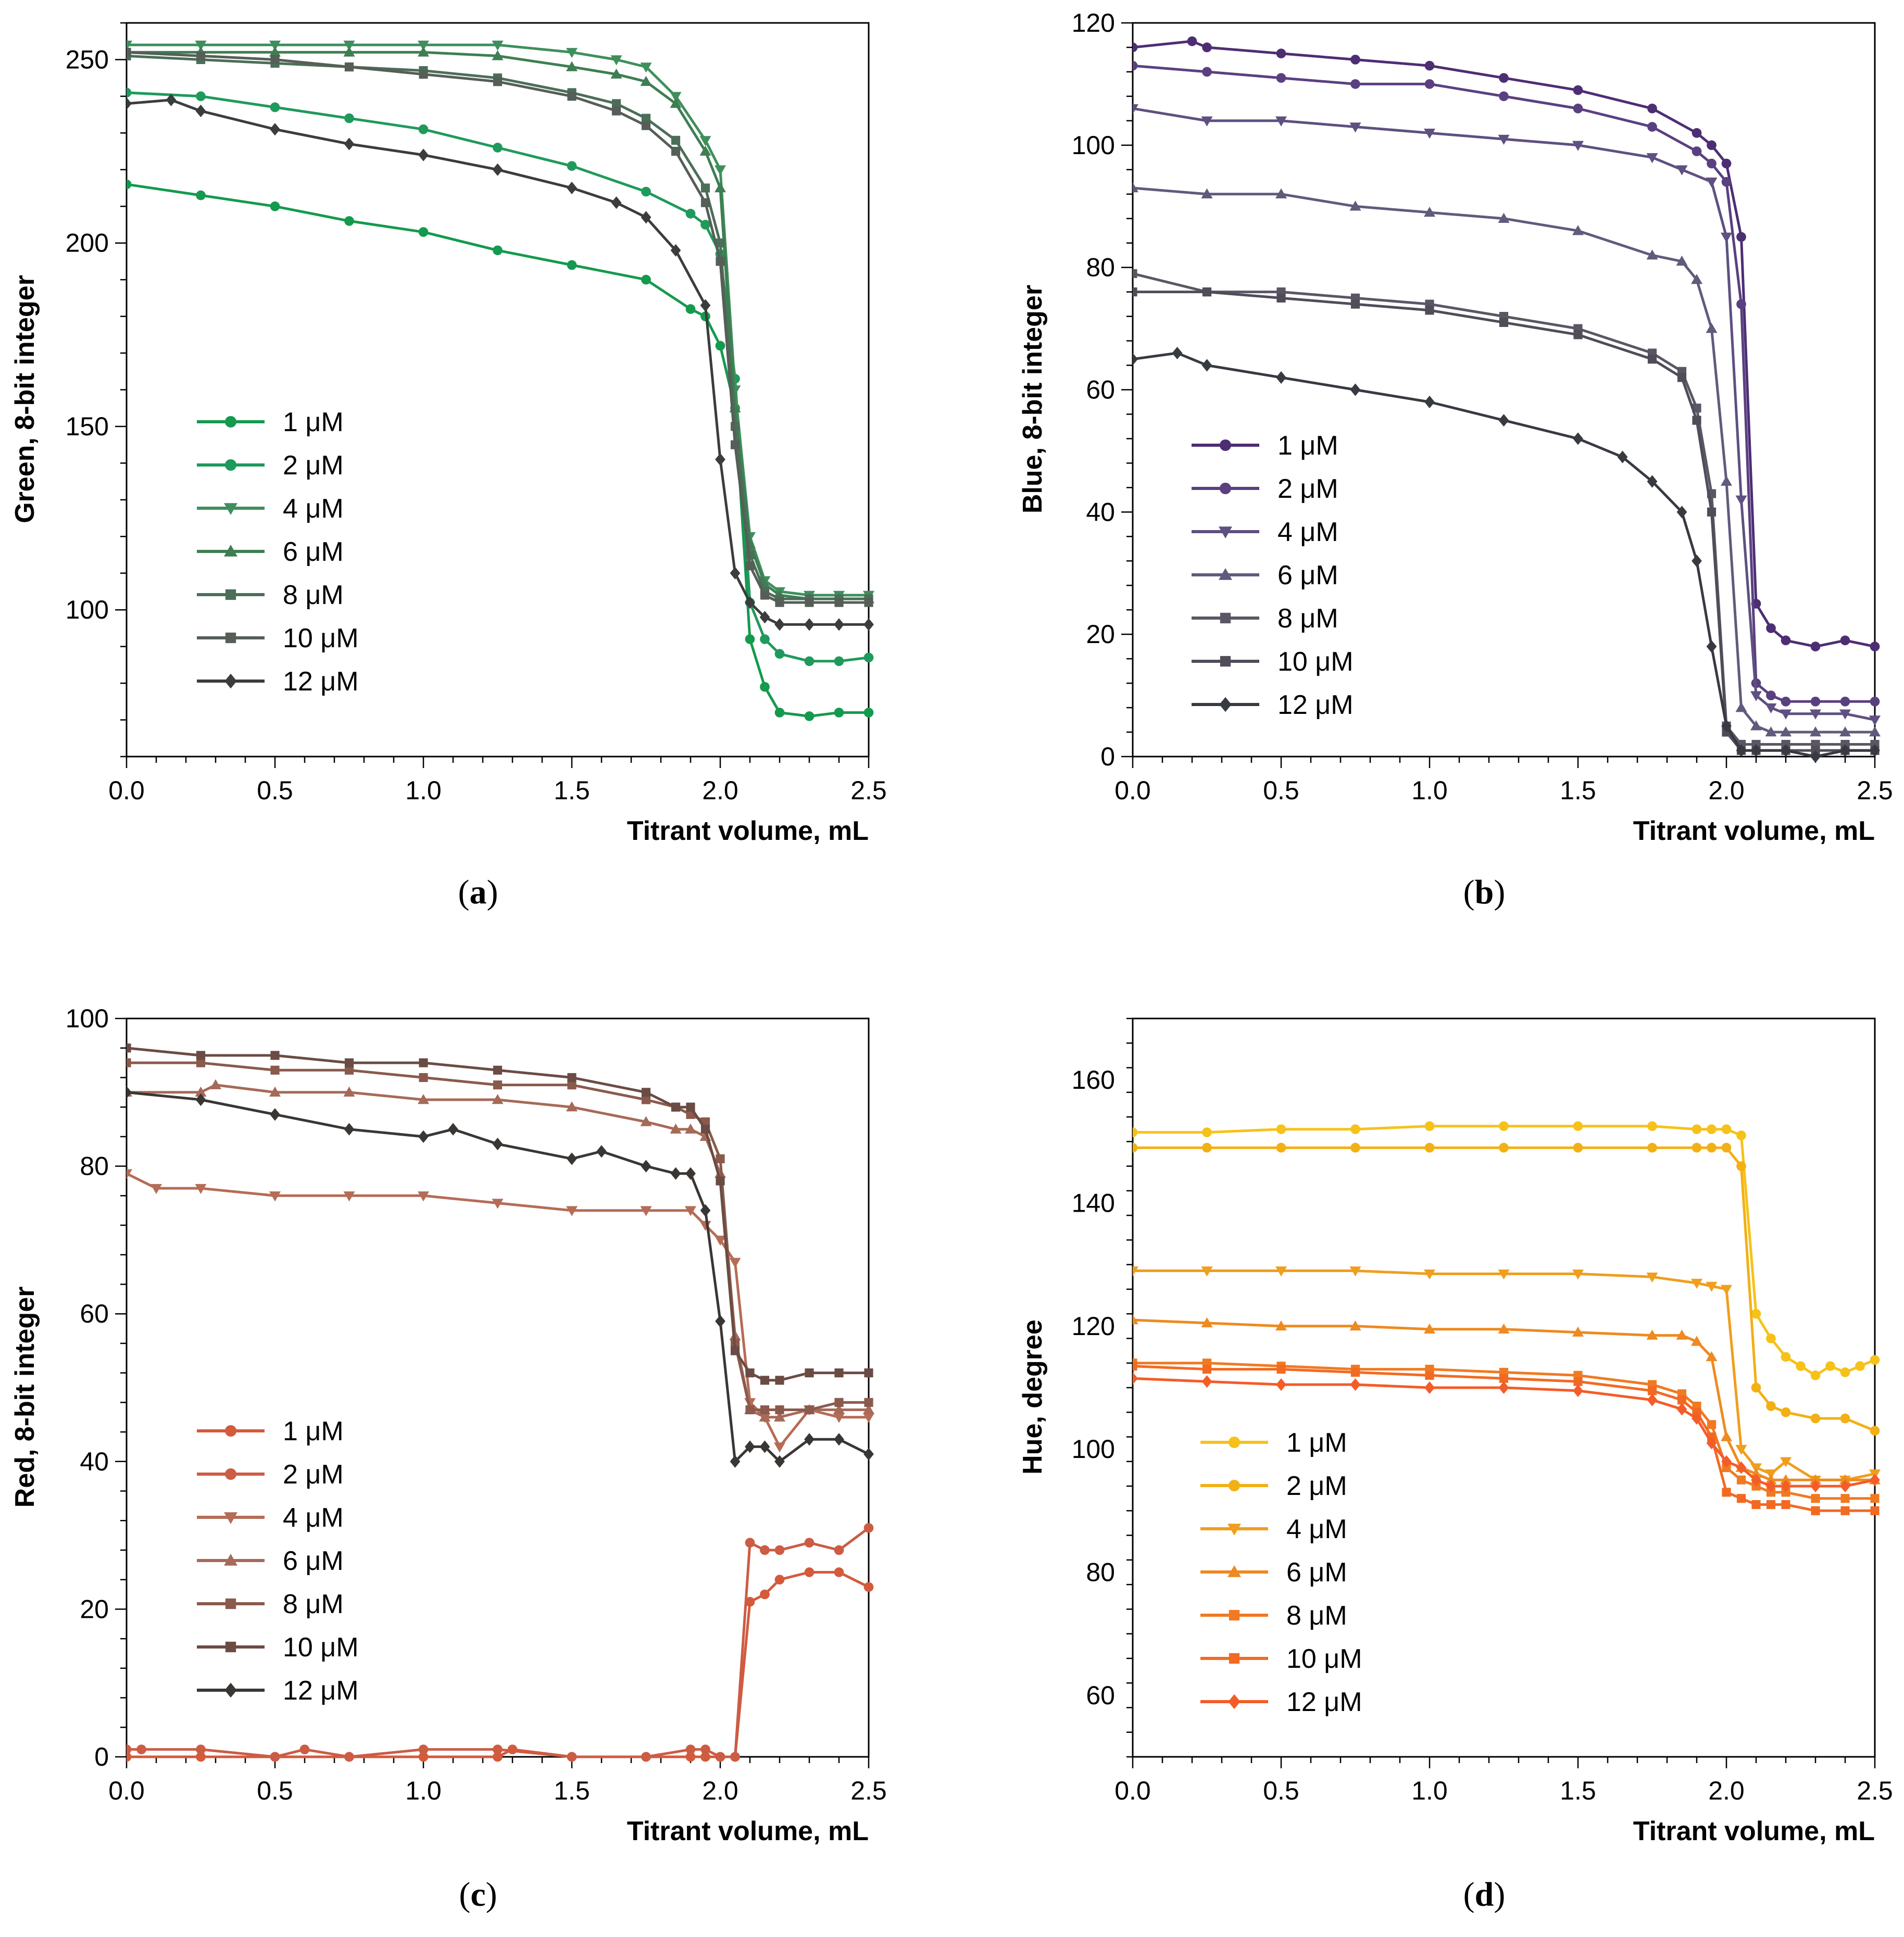 The width and height of the screenshot is (1904, 1937). I want to click on legend-label: 4 μM, so click(313, 1518).